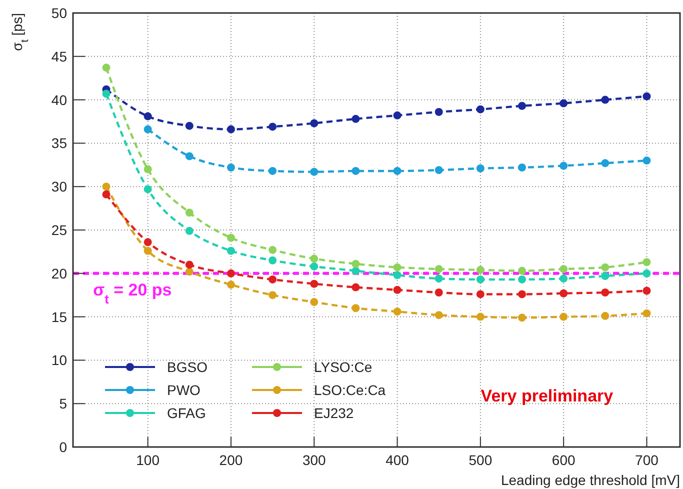  Describe the element at coordinates (350, 390) in the screenshot. I see `legend-label: LSO:Ce:Ca` at that location.